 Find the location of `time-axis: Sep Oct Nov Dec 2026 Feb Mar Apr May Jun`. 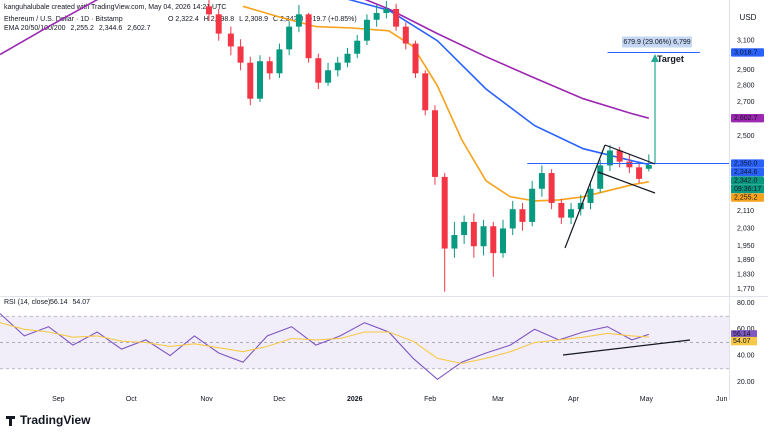

time-axis: Sep Oct Nov Dec 2026 Feb Mar Apr May Jun is located at coordinates (389, 399).